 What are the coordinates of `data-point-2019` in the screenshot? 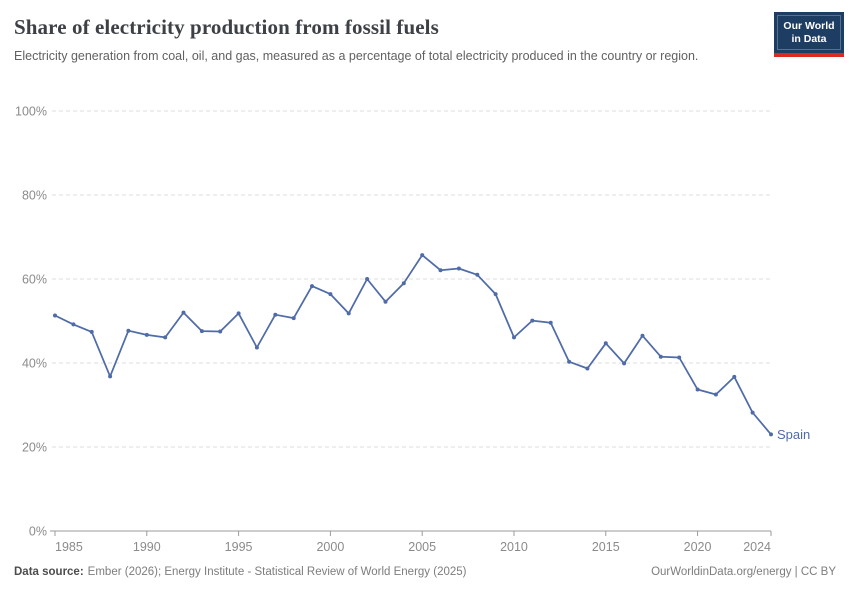 It's located at (679, 357).